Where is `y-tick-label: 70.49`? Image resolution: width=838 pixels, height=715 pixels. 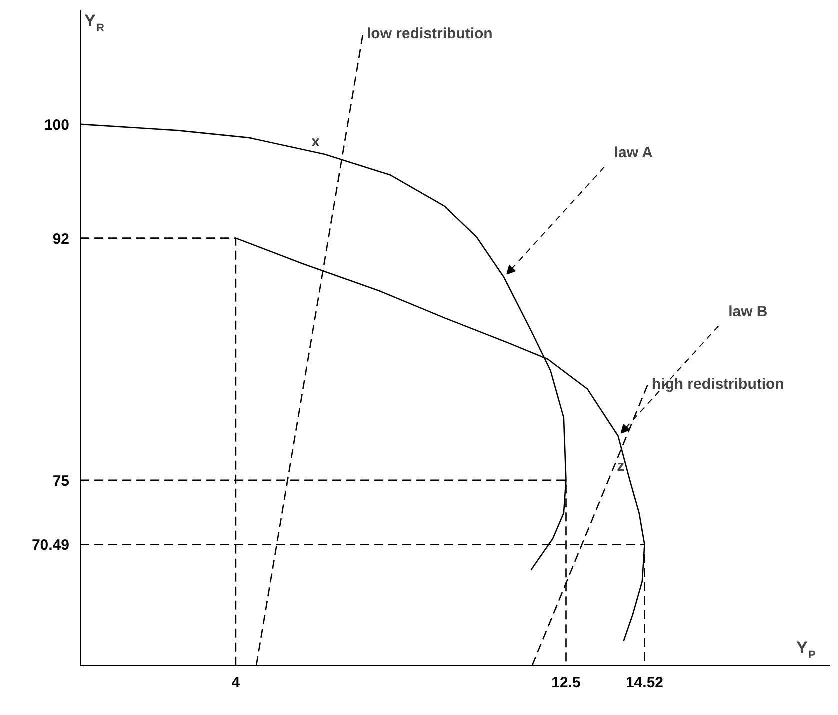
y-tick-label: 70.49 is located at coordinates (51, 545).